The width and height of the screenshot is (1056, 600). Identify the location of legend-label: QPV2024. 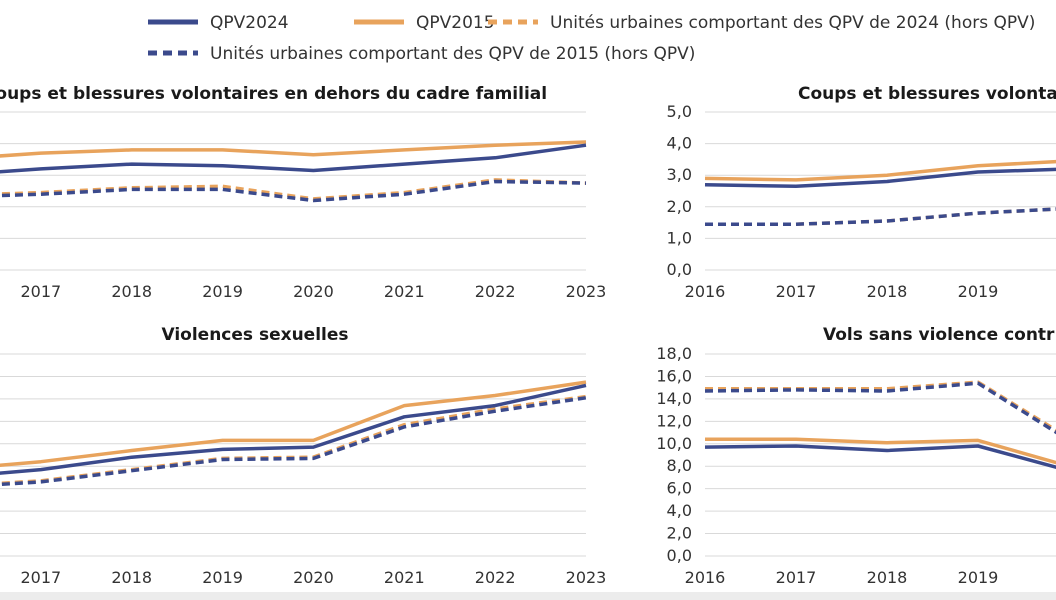
(249, 23).